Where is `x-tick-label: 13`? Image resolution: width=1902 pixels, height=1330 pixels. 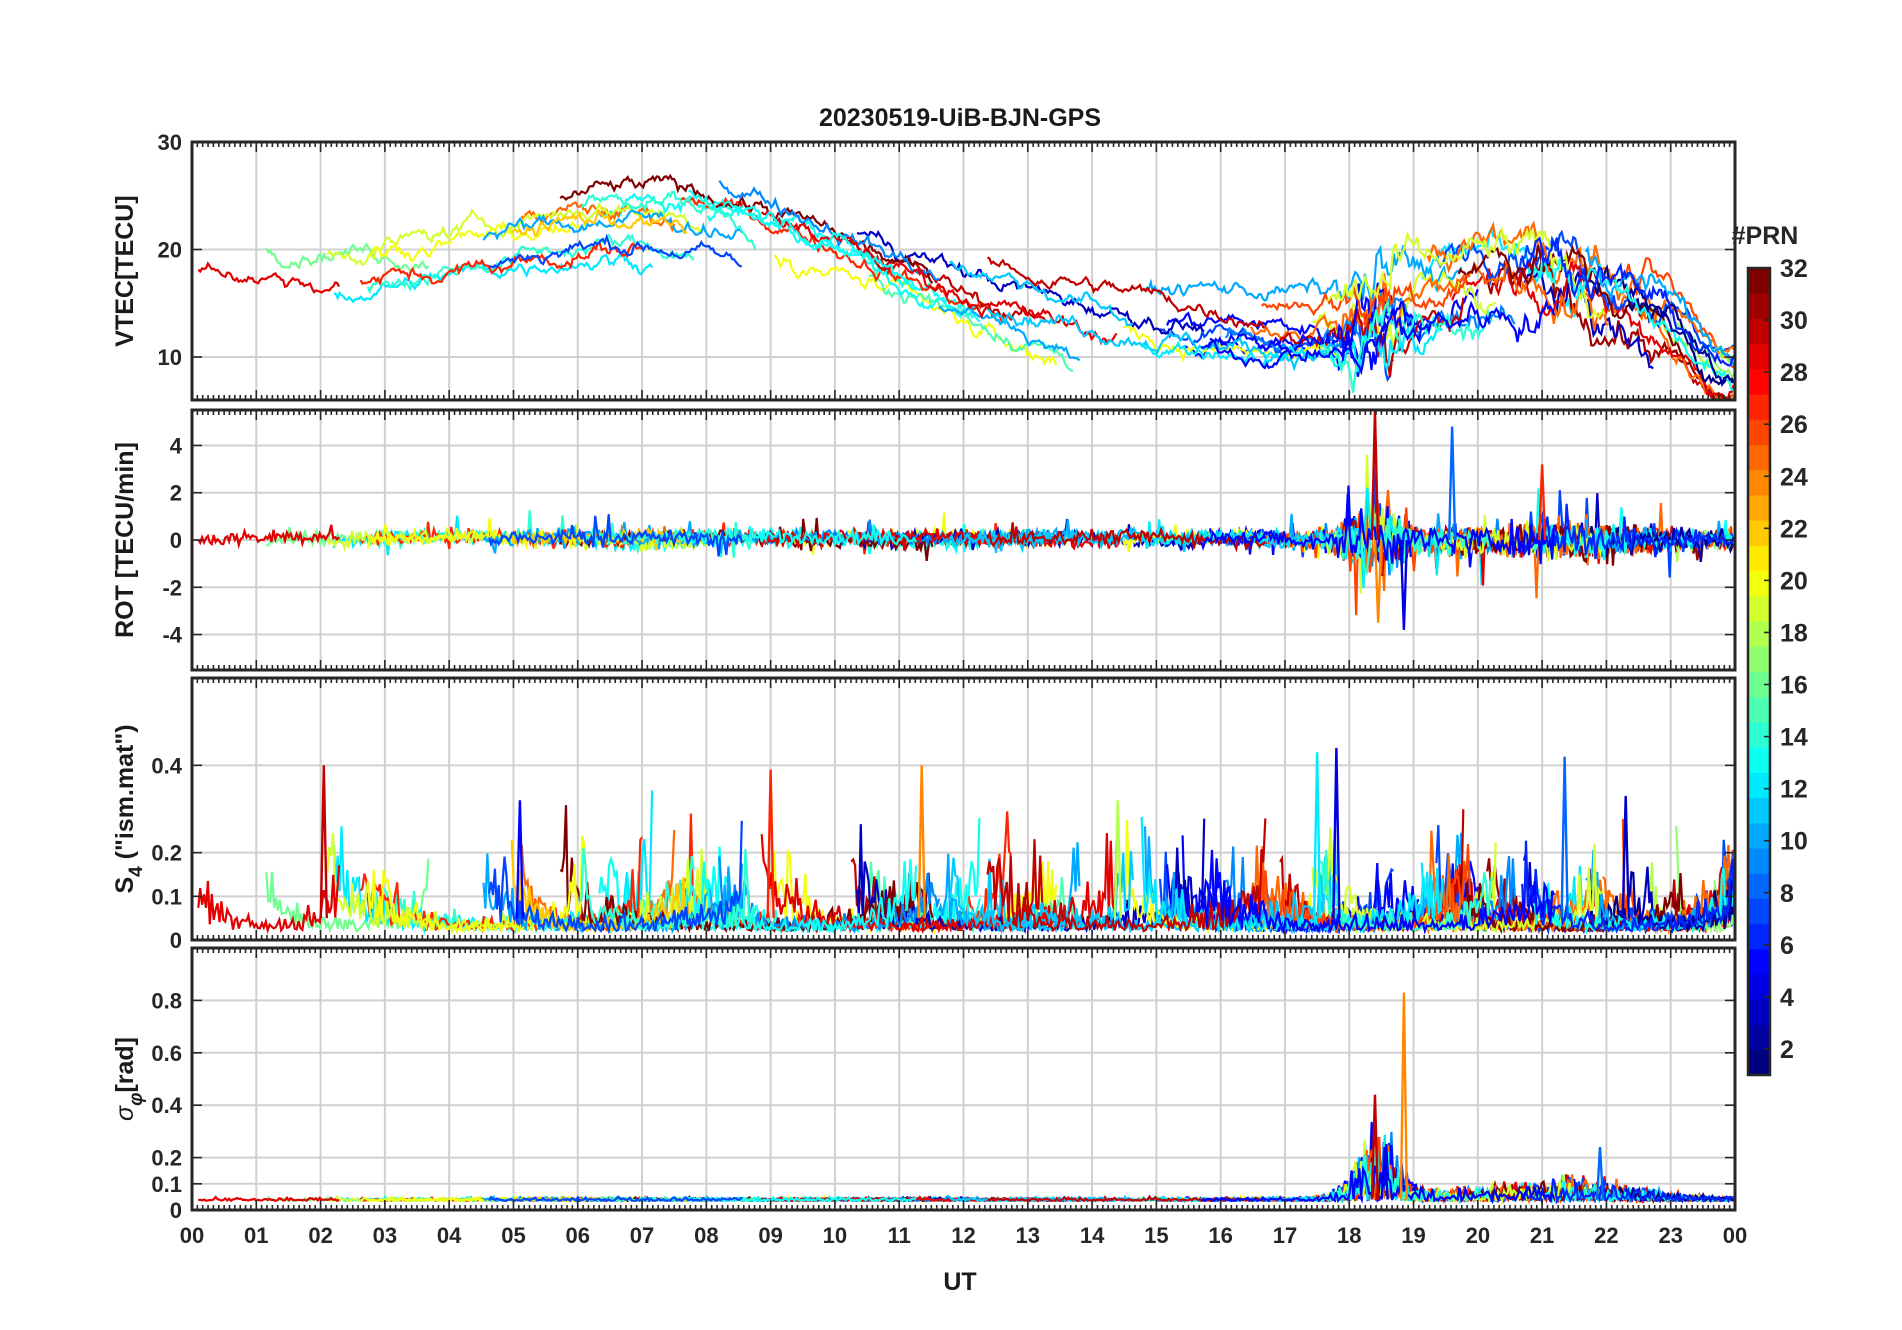
x-tick-label: 13 is located at coordinates (1028, 1235).